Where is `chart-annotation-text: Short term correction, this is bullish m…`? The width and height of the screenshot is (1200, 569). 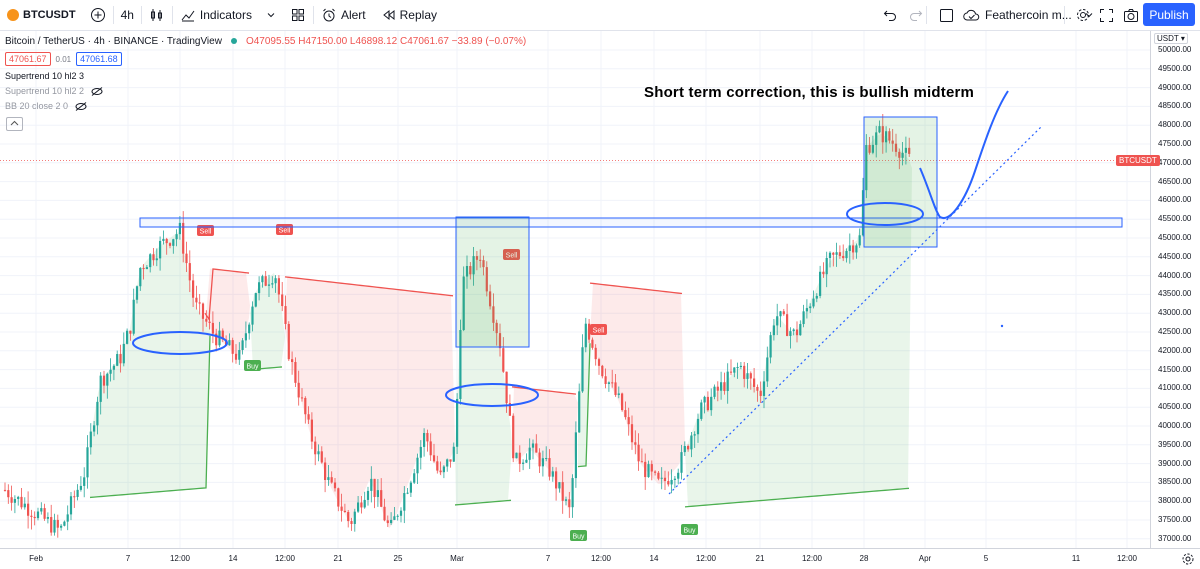
chart-annotation-text: Short term correction, this is bullish m… is located at coordinates (809, 92).